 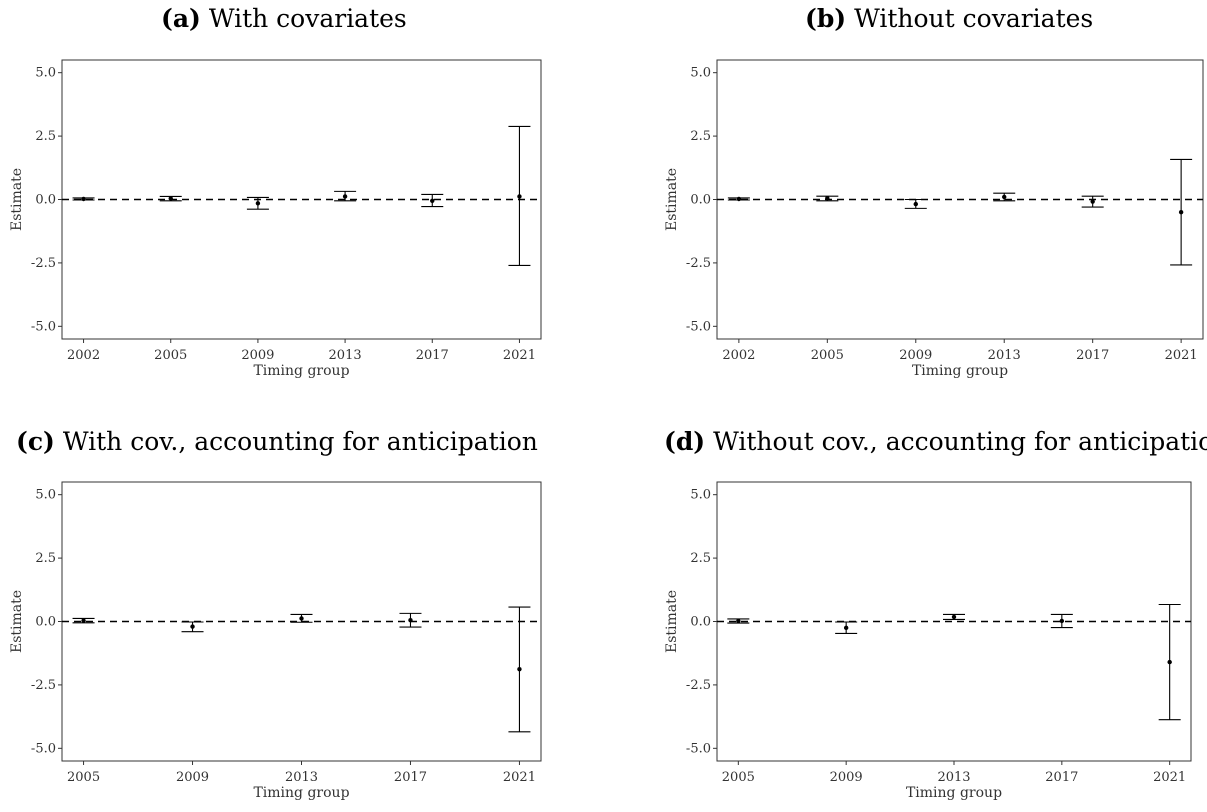 What do you see at coordinates (35, 441) in the screenshot?
I see `panel-tag: (c)` at bounding box center [35, 441].